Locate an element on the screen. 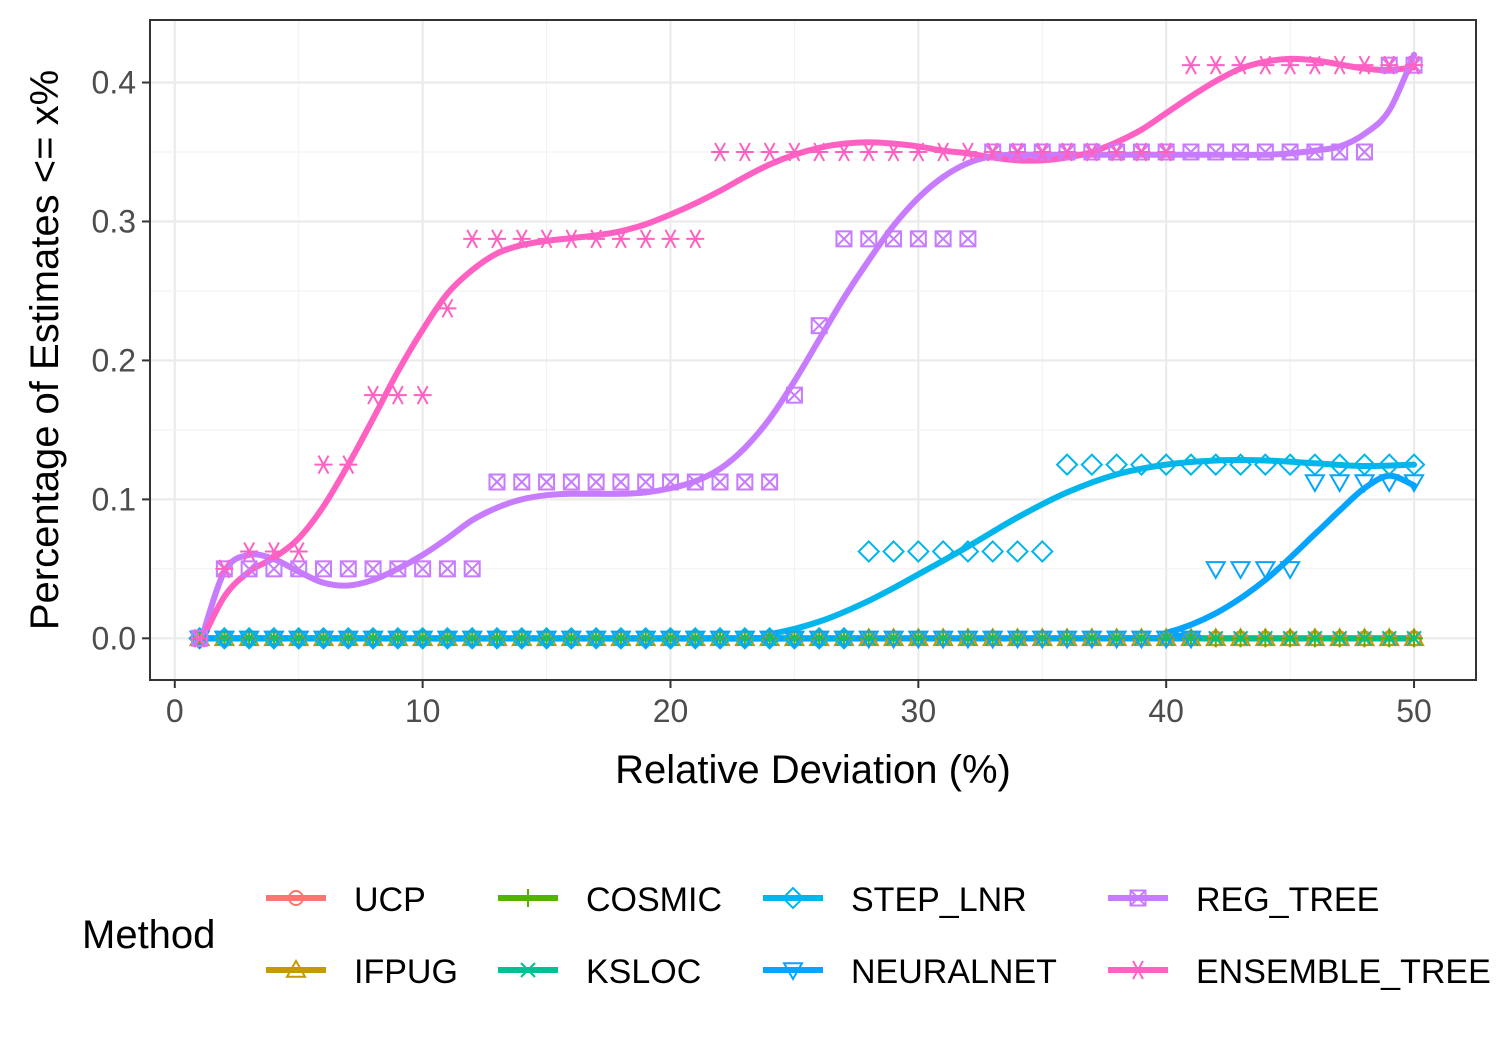  x-tick-label: 30 is located at coordinates (919, 711).